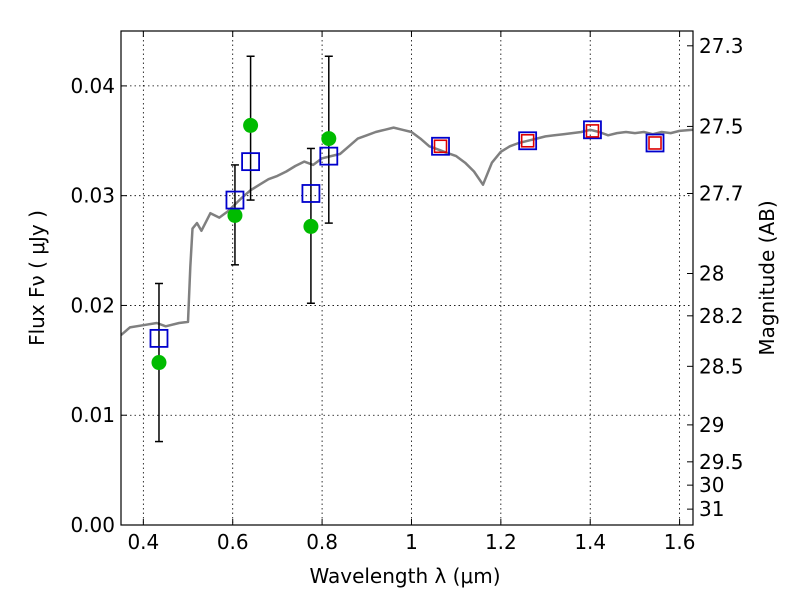 The image size is (800, 600). Describe the element at coordinates (721, 366) in the screenshot. I see `y2-tick-label: 28.5` at that location.